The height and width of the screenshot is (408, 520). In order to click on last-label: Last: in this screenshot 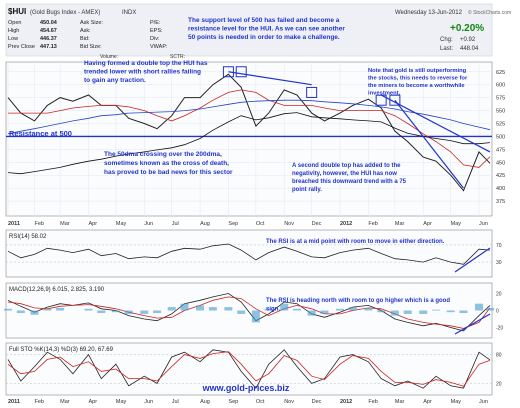, I will do `click(446, 49)`.